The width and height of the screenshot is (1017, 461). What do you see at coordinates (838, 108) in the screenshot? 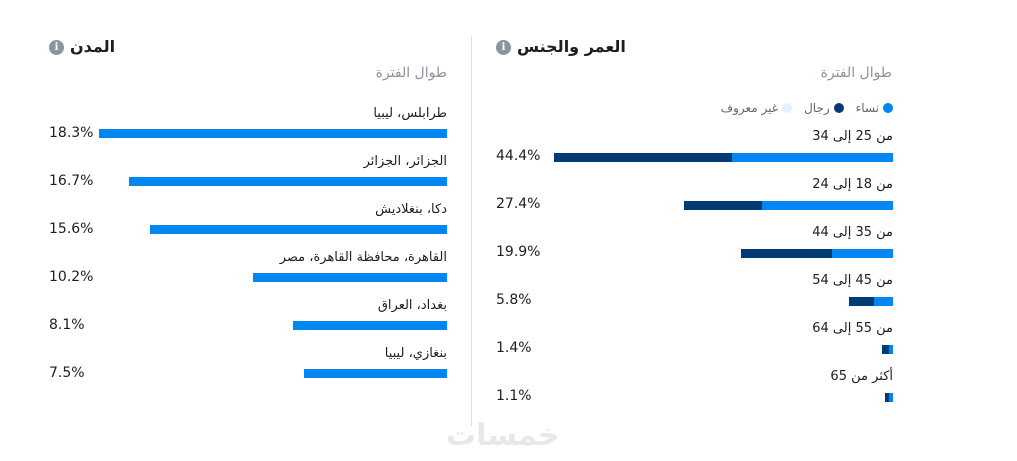
I see `men-dot-icon` at bounding box center [838, 108].